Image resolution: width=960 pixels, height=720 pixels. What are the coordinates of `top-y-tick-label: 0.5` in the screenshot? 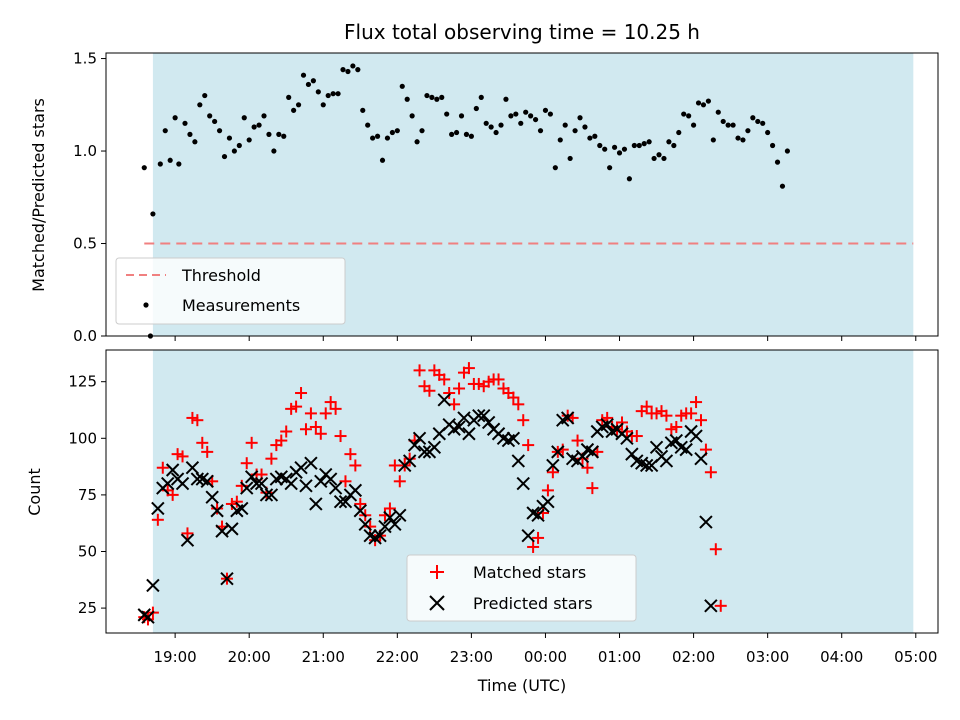 It's located at (85, 244).